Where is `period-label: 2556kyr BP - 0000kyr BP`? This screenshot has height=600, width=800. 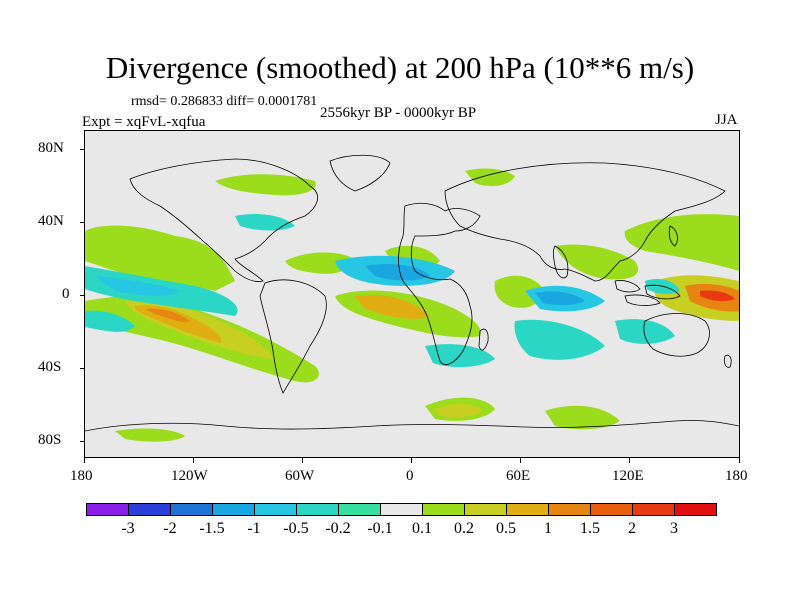 period-label: 2556kyr BP - 0000kyr BP is located at coordinates (398, 113).